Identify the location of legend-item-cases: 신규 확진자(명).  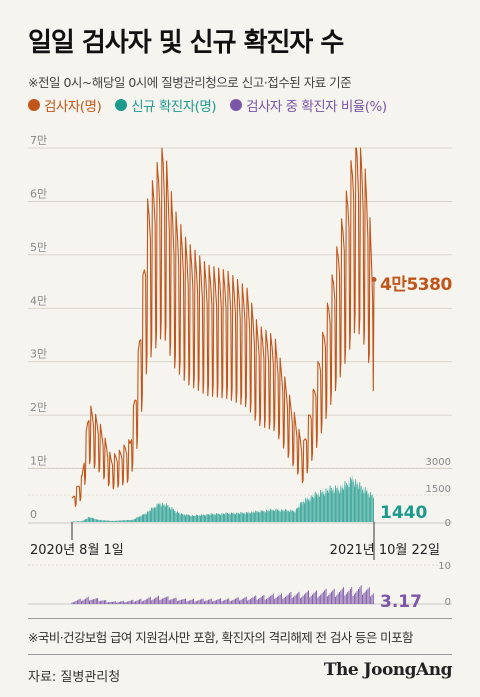
(166, 105).